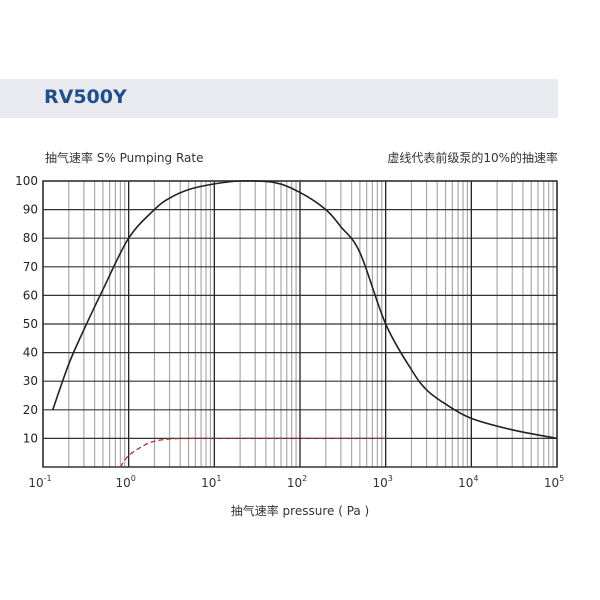  Describe the element at coordinates (252, 452) in the screenshot. I see `forepump-10pct-line` at that location.